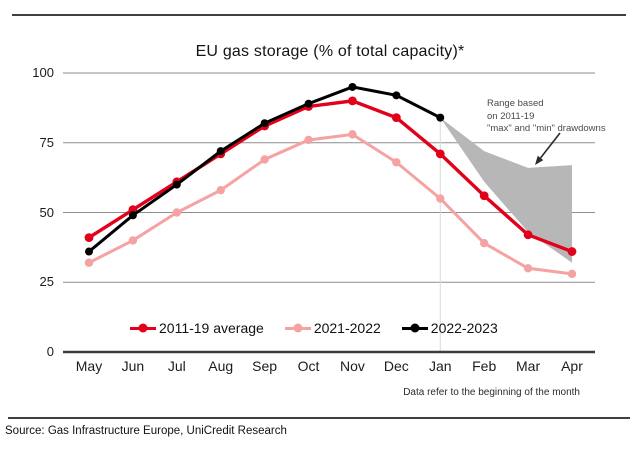 Image resolution: width=637 pixels, height=456 pixels. What do you see at coordinates (464, 328) in the screenshot?
I see `legend-label: 2022-2023` at bounding box center [464, 328].